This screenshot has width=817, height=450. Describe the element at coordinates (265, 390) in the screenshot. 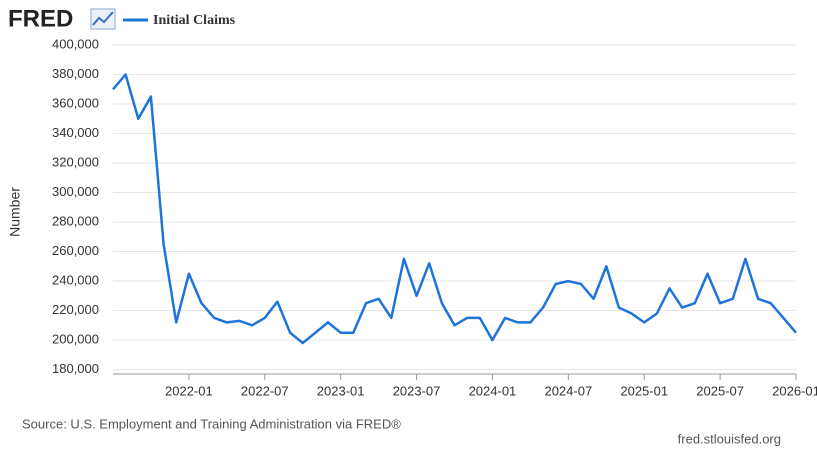

I see `x-tick-label: 2022-07` at that location.